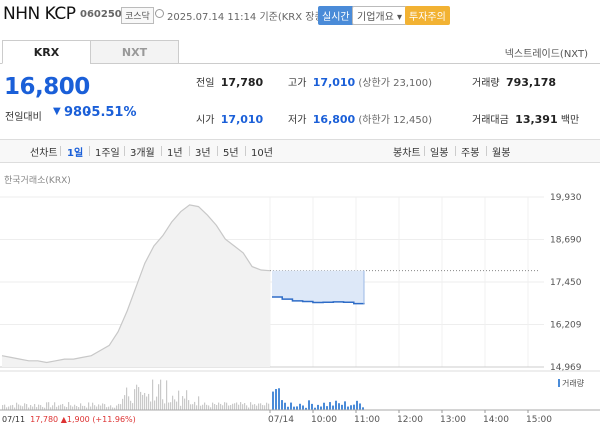 This screenshot has width=600, height=432. I want to click on period-1y: 1년, so click(175, 153).